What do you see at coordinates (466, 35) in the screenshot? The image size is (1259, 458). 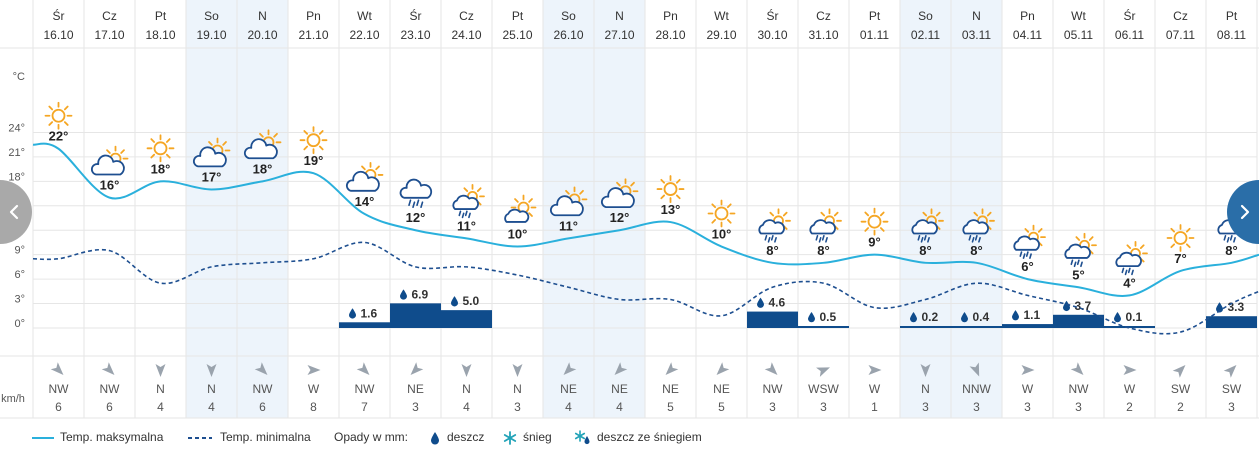 I see `day-date: 24.10` at bounding box center [466, 35].